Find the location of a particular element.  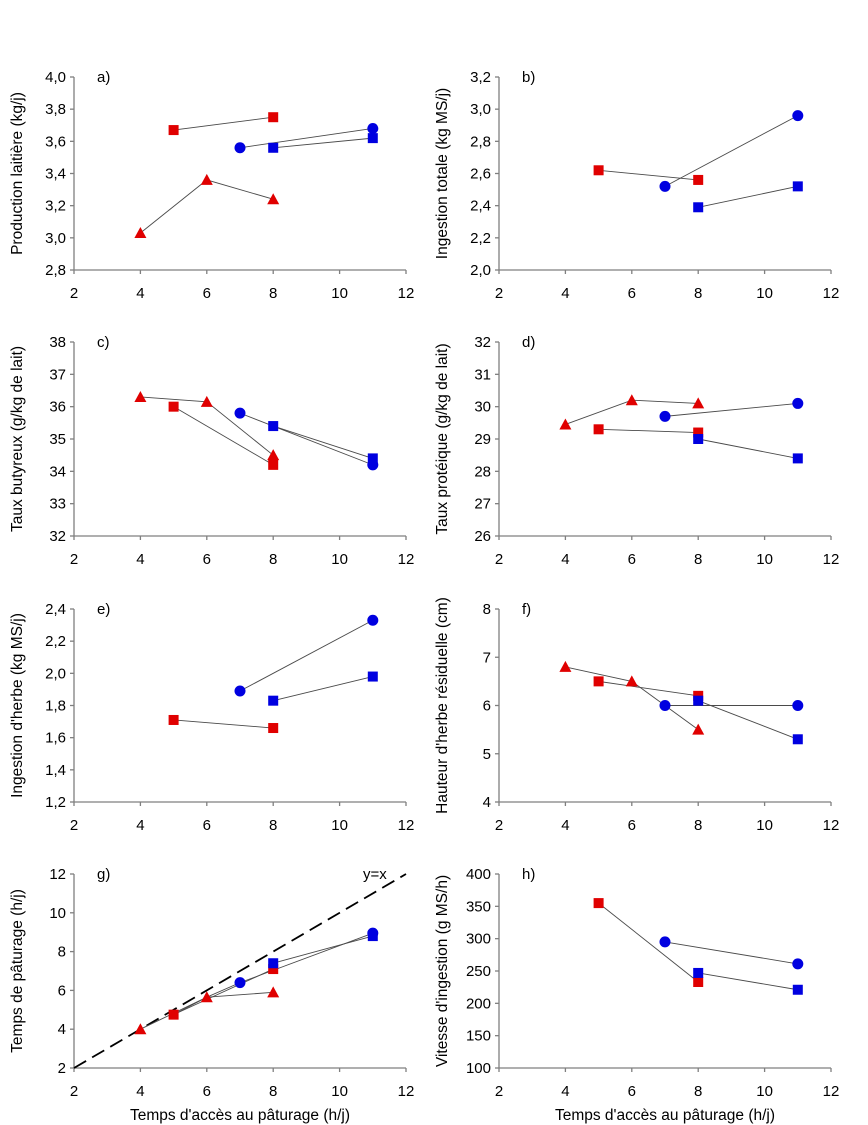

y-tick-label: 1,4 is located at coordinates (55, 770).